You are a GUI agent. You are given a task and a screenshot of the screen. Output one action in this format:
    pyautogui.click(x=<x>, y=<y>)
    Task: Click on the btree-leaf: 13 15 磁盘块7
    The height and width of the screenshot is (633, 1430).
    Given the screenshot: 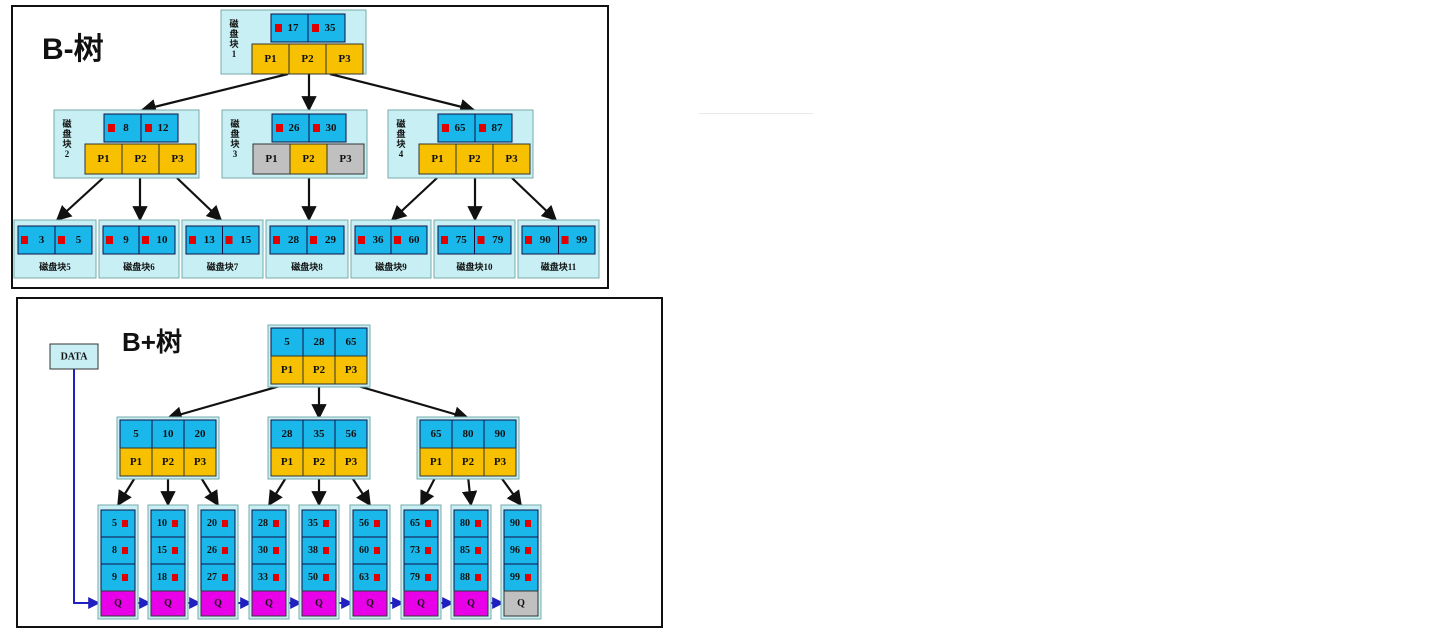 What is the action you would take?
    pyautogui.click(x=222, y=249)
    